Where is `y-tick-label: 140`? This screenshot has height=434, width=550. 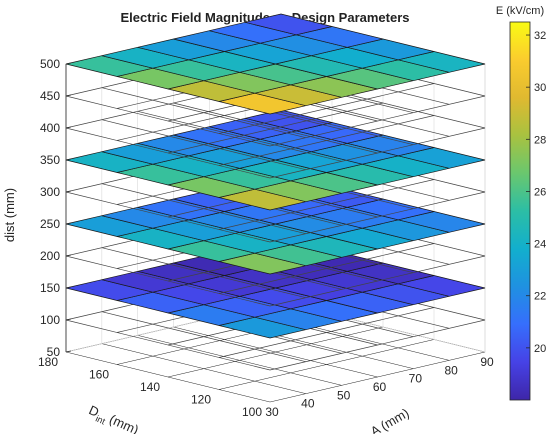 y-tick-label: 140 is located at coordinates (150, 387).